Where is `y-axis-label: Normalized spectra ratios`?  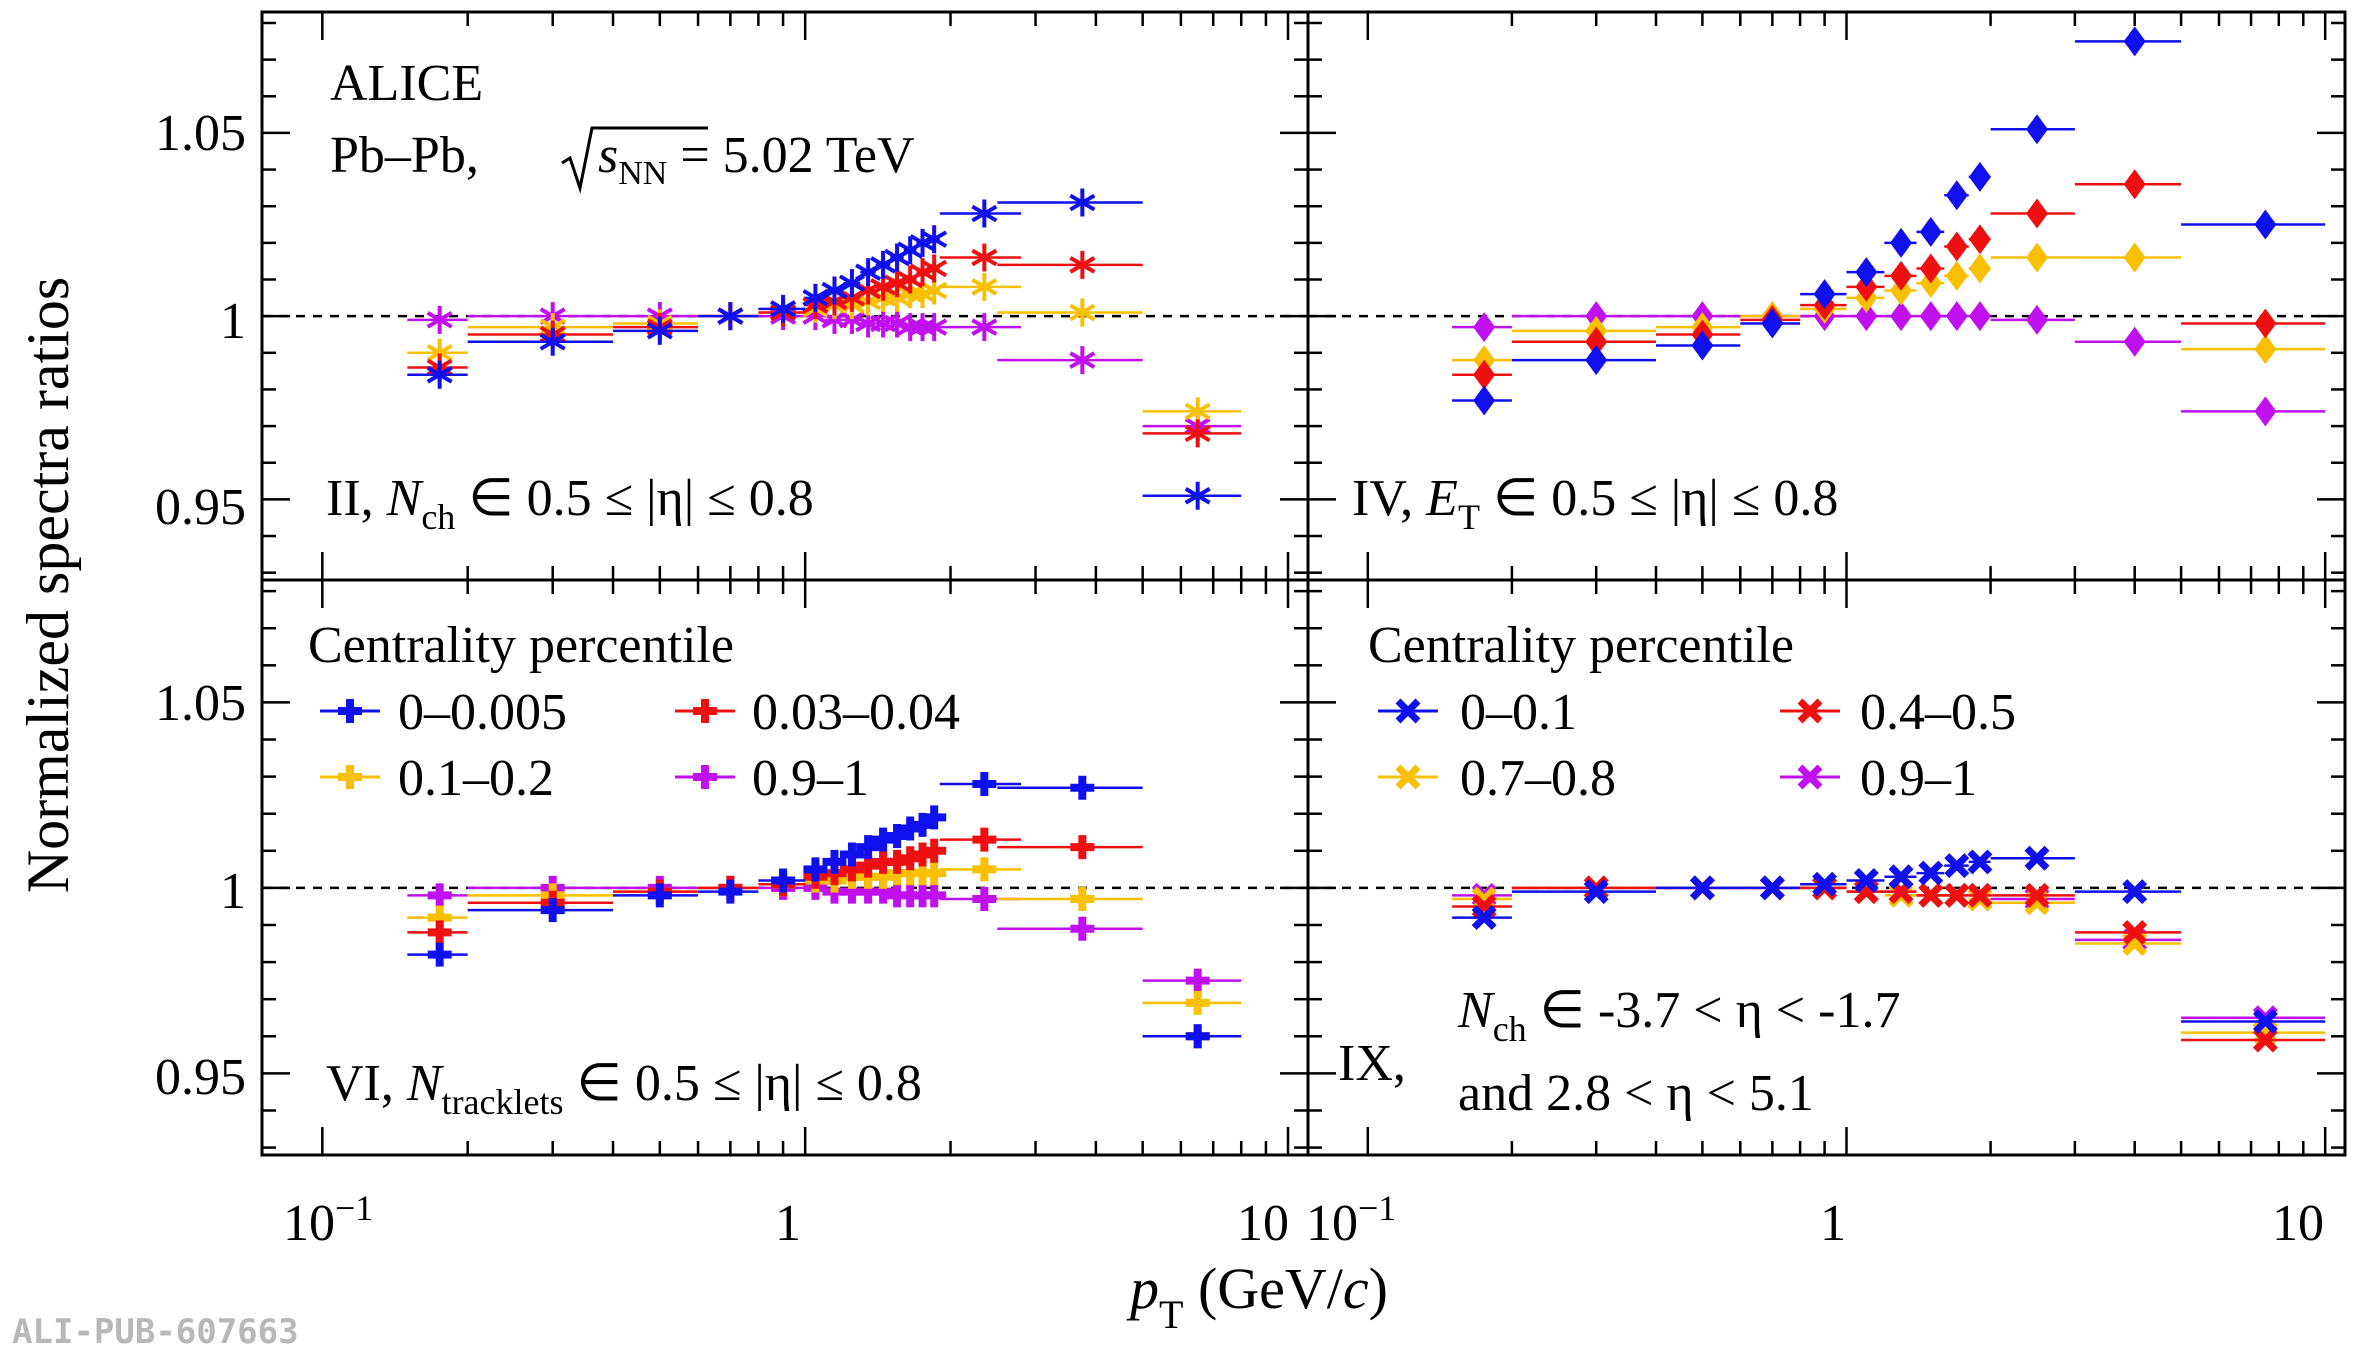
y-axis-label: Normalized spectra ratios is located at coordinates (48, 585).